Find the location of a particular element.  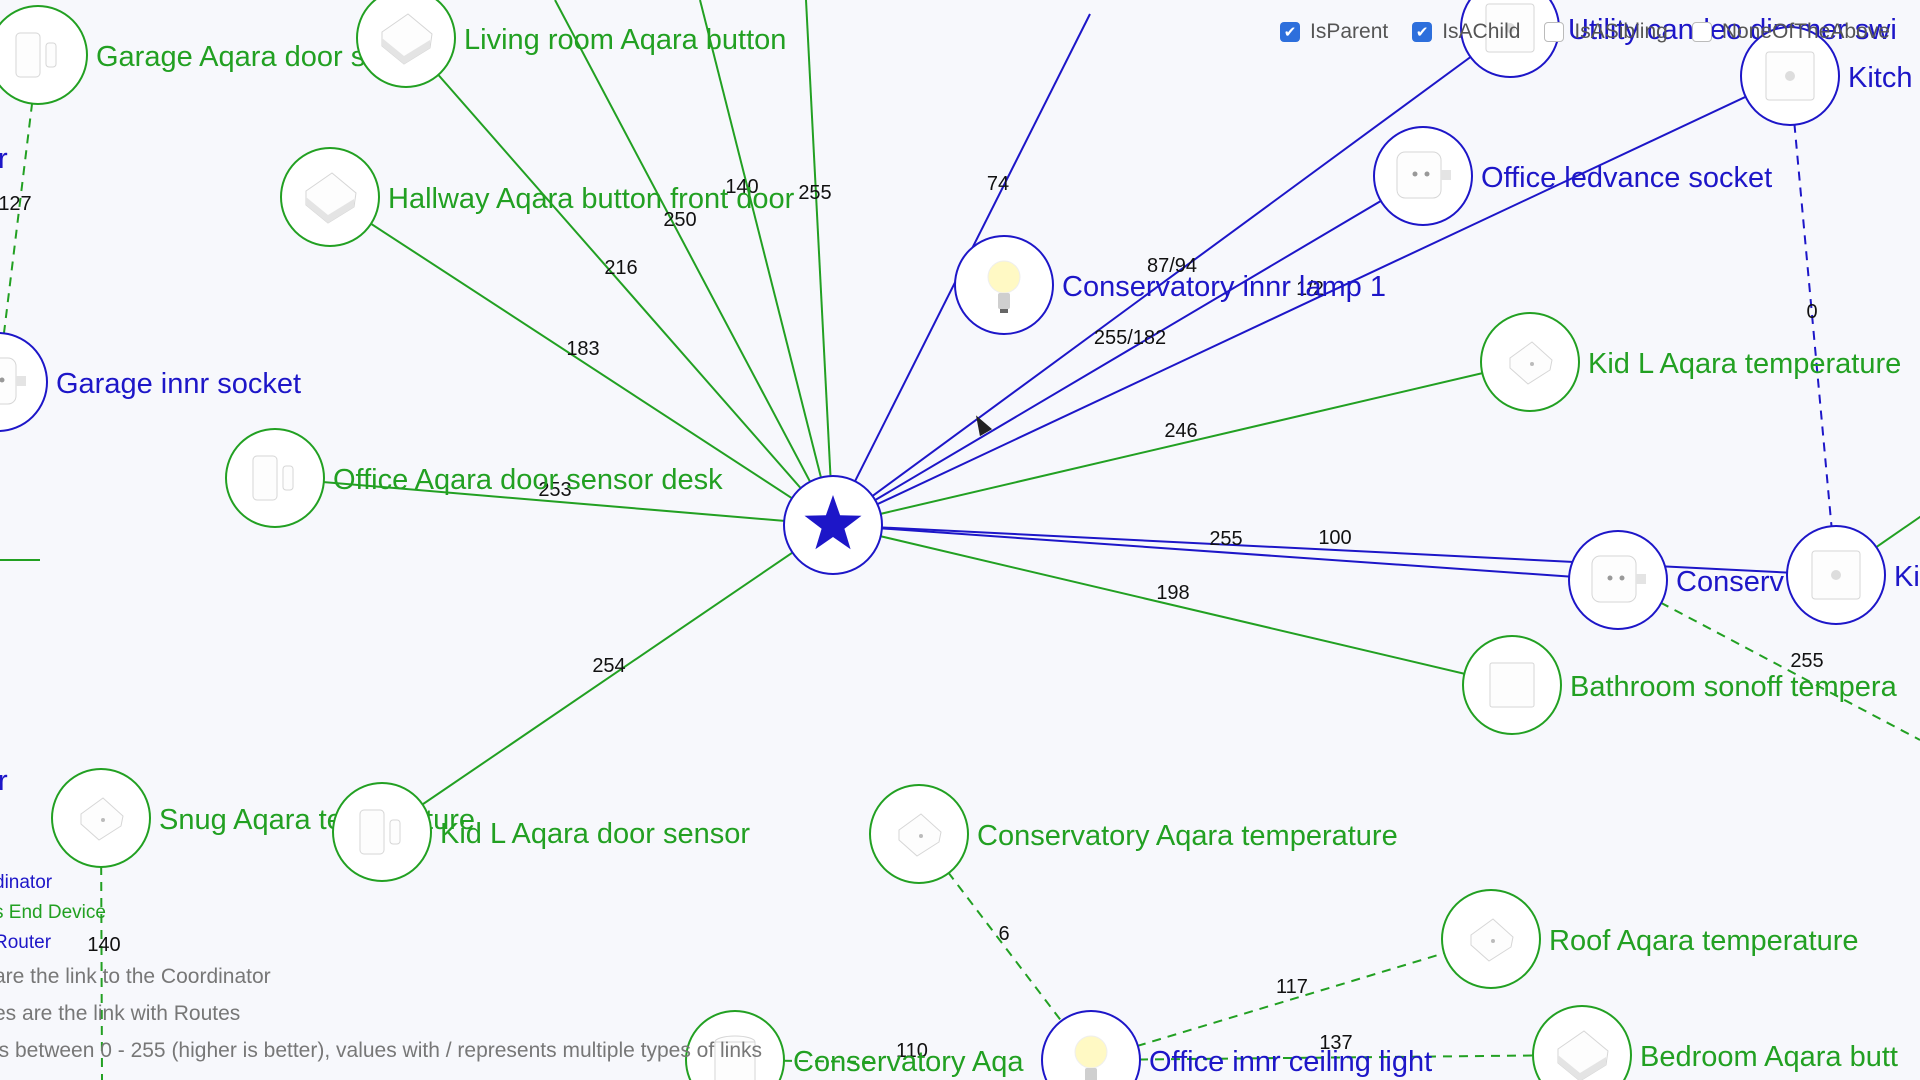

node-hallway-button: Hallway Aqara button front door is located at coordinates (537, 197).